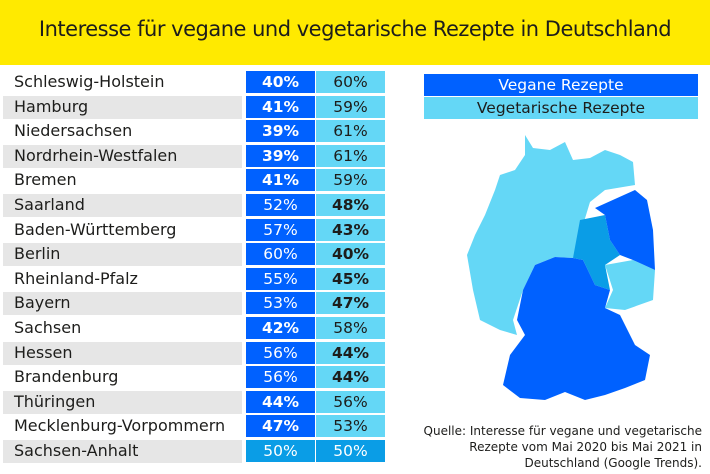  I want to click on table-row: Nordrhein-Westfalen 39% 61%, so click(199, 156).